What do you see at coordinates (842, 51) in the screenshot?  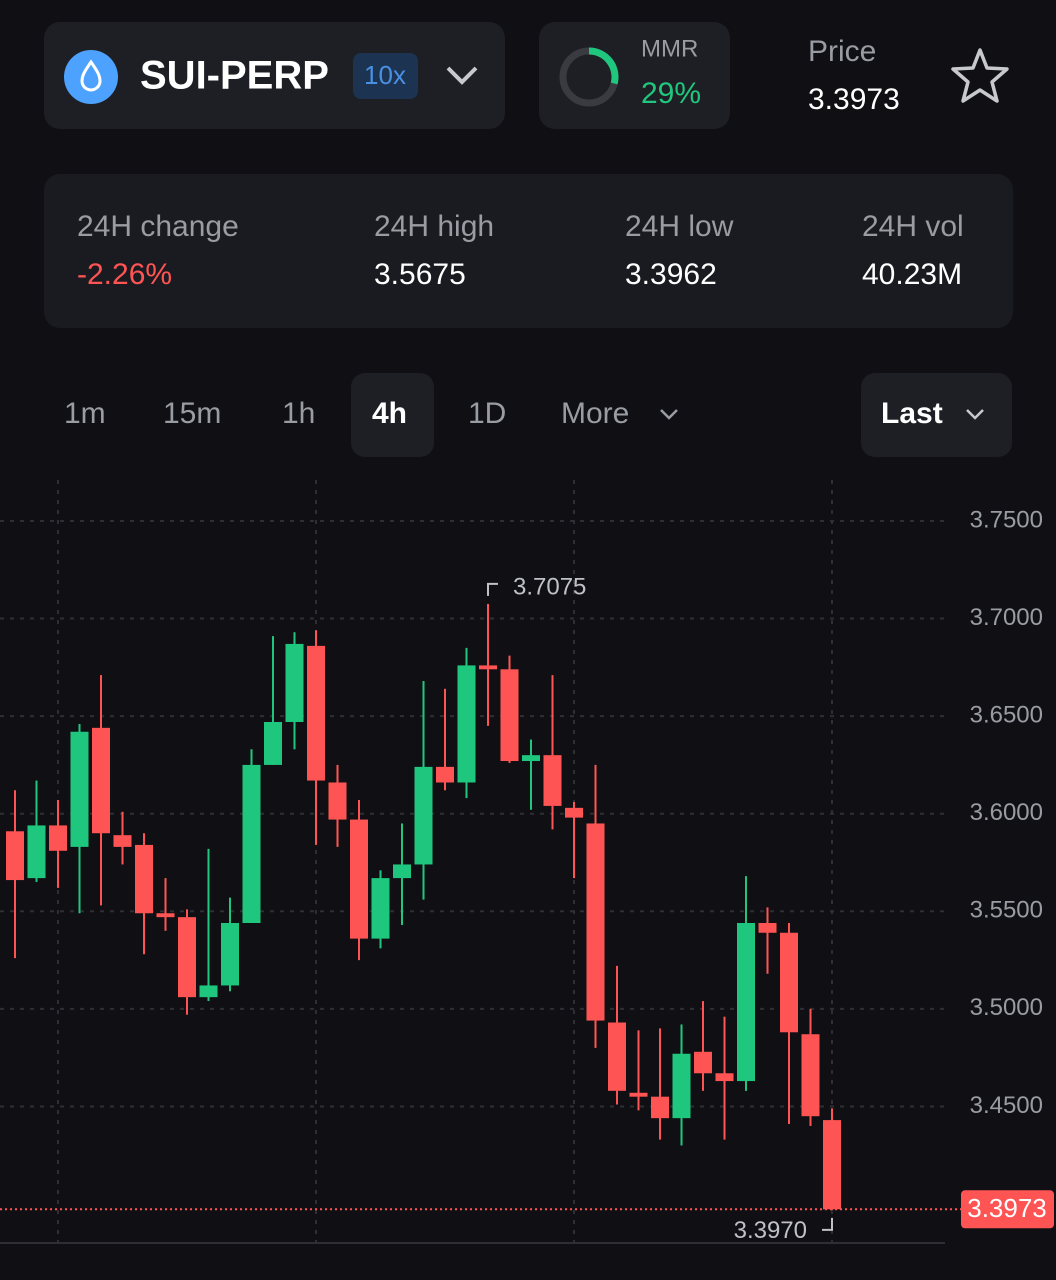 I see `price-label: Price` at bounding box center [842, 51].